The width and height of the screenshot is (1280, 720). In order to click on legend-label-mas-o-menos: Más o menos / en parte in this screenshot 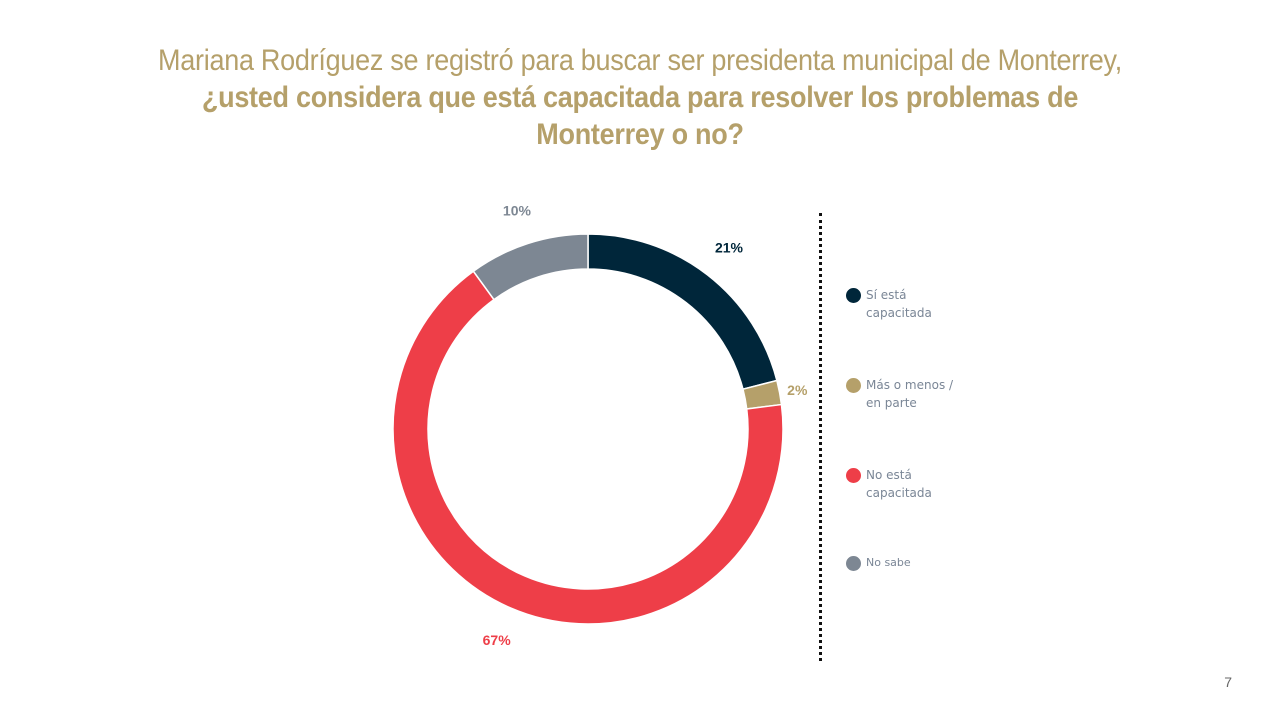, I will do `click(910, 394)`.